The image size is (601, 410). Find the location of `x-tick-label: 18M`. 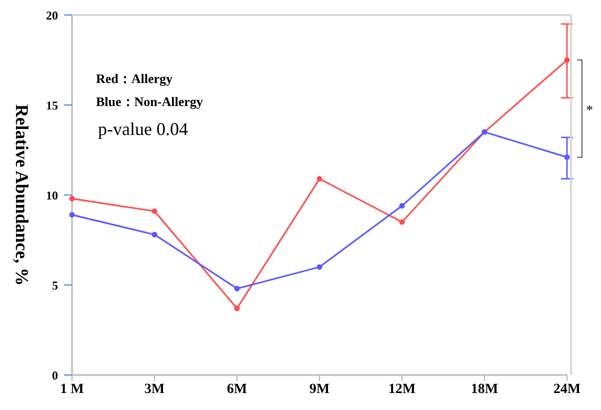

x-tick-label: 18M is located at coordinates (484, 389).